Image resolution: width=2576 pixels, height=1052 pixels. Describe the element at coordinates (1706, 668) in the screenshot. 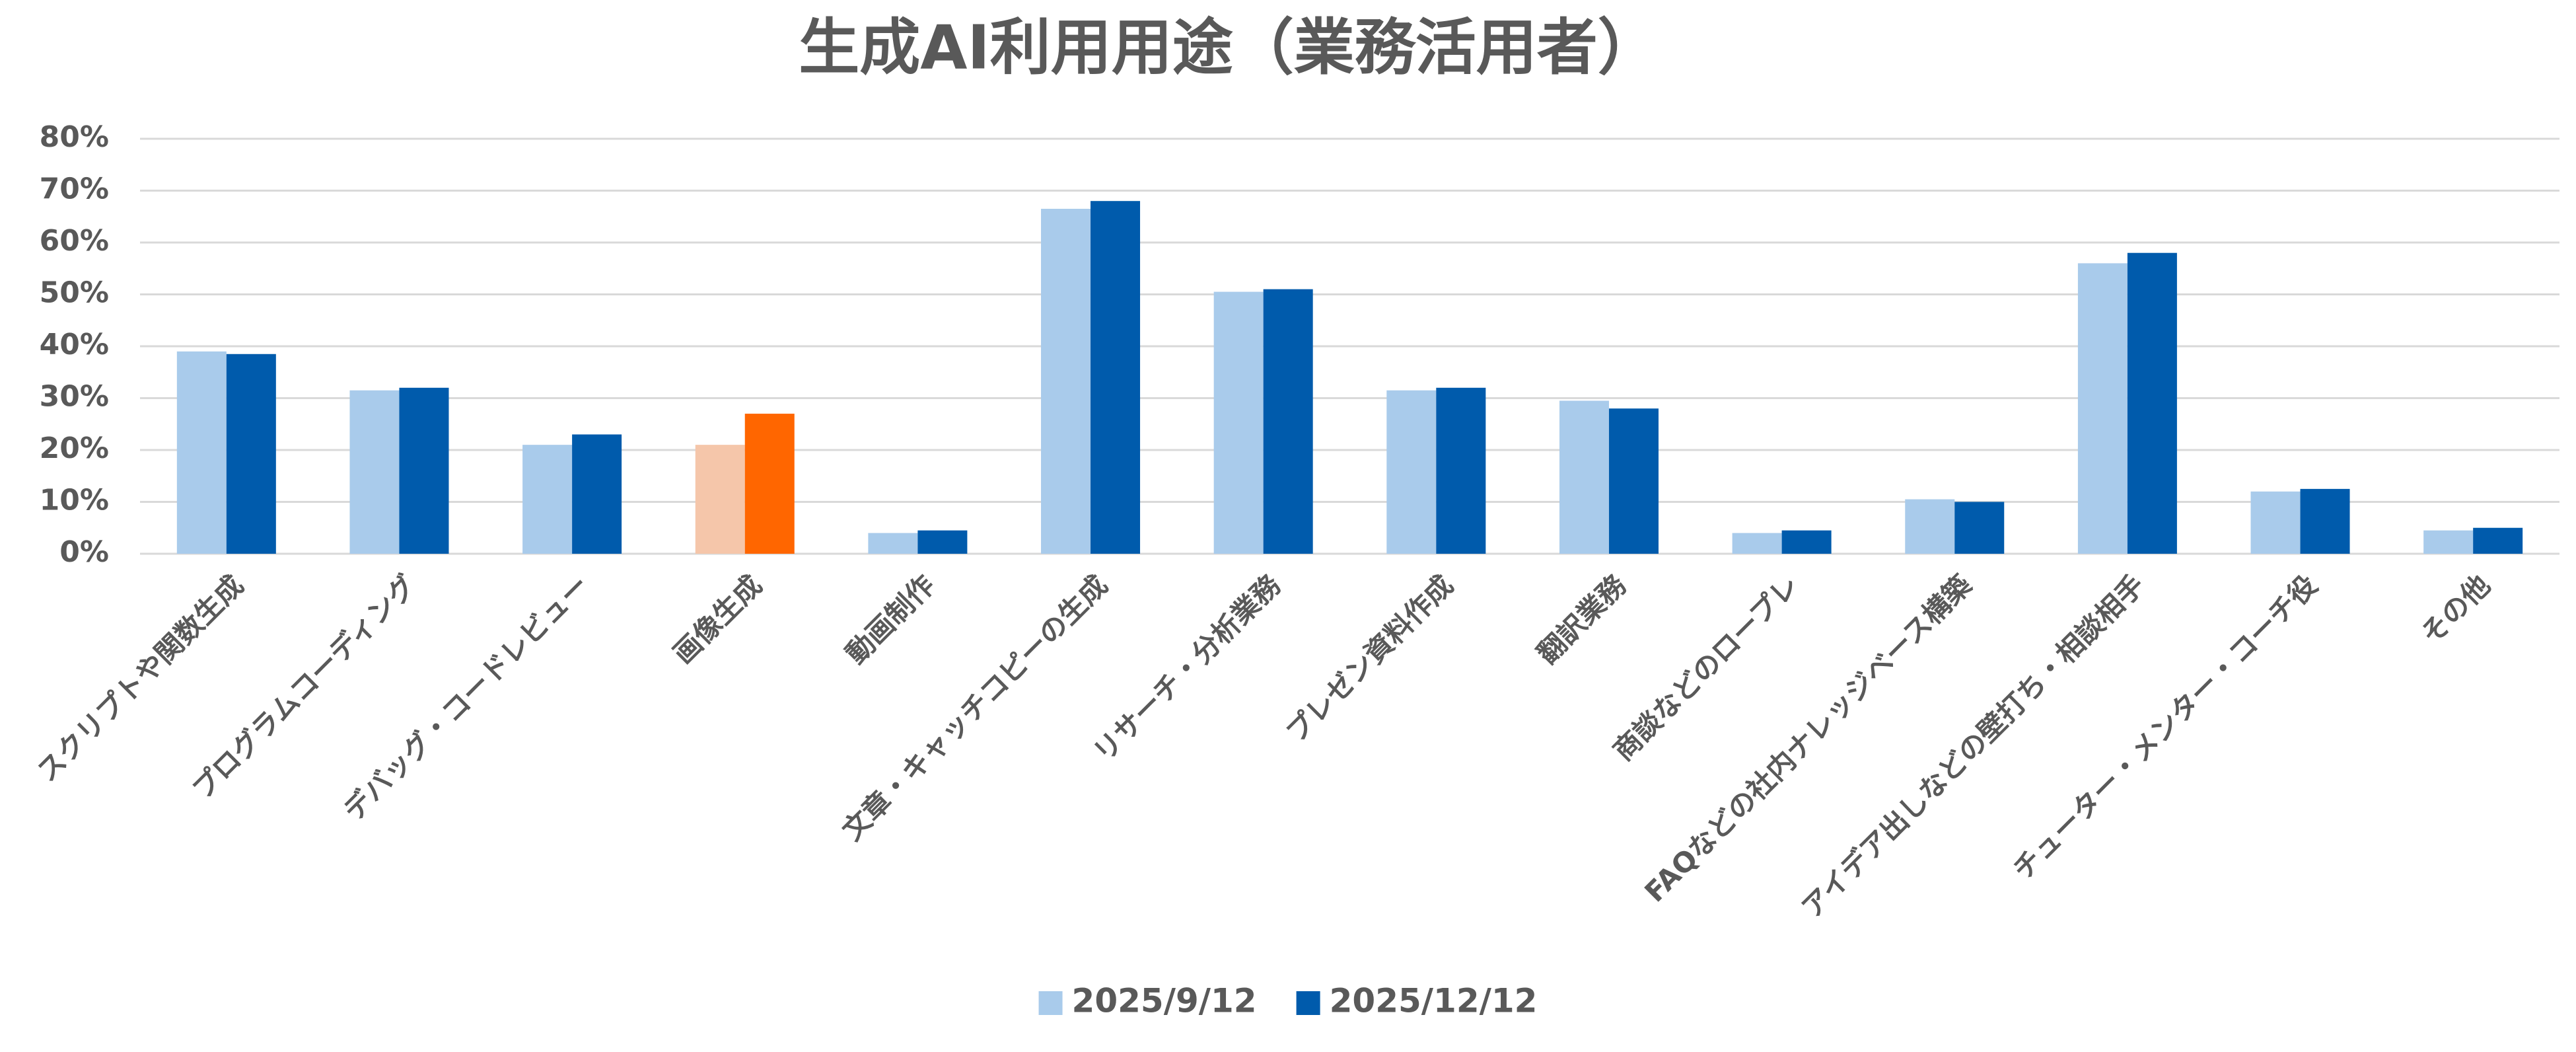

I see `x-tick-label: 商談などのロープレ` at that location.